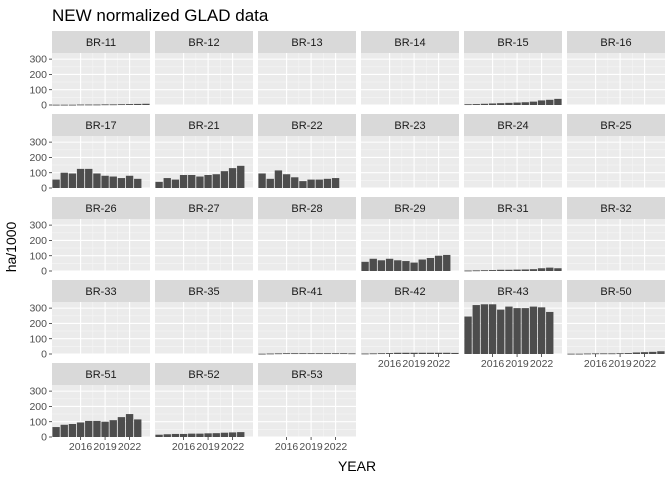  Describe the element at coordinates (541, 269) in the screenshot. I see `bar-br-31-2022` at that location.